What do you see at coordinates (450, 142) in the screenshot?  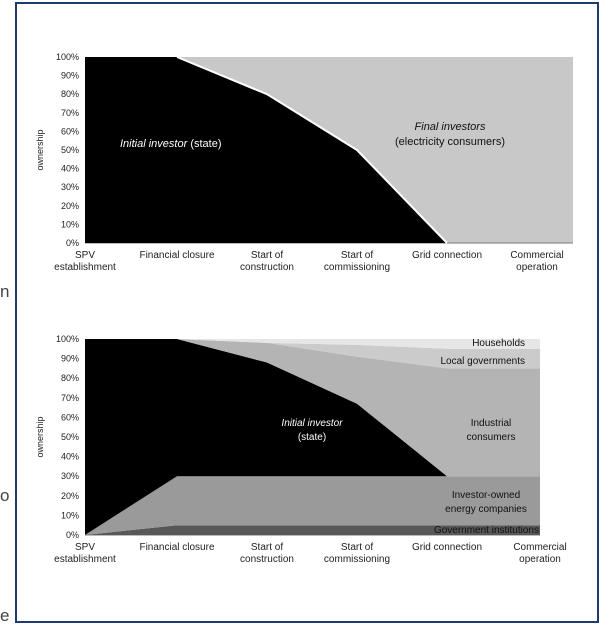 I see `final-investors-sublabel: (electricity consumers)` at bounding box center [450, 142].